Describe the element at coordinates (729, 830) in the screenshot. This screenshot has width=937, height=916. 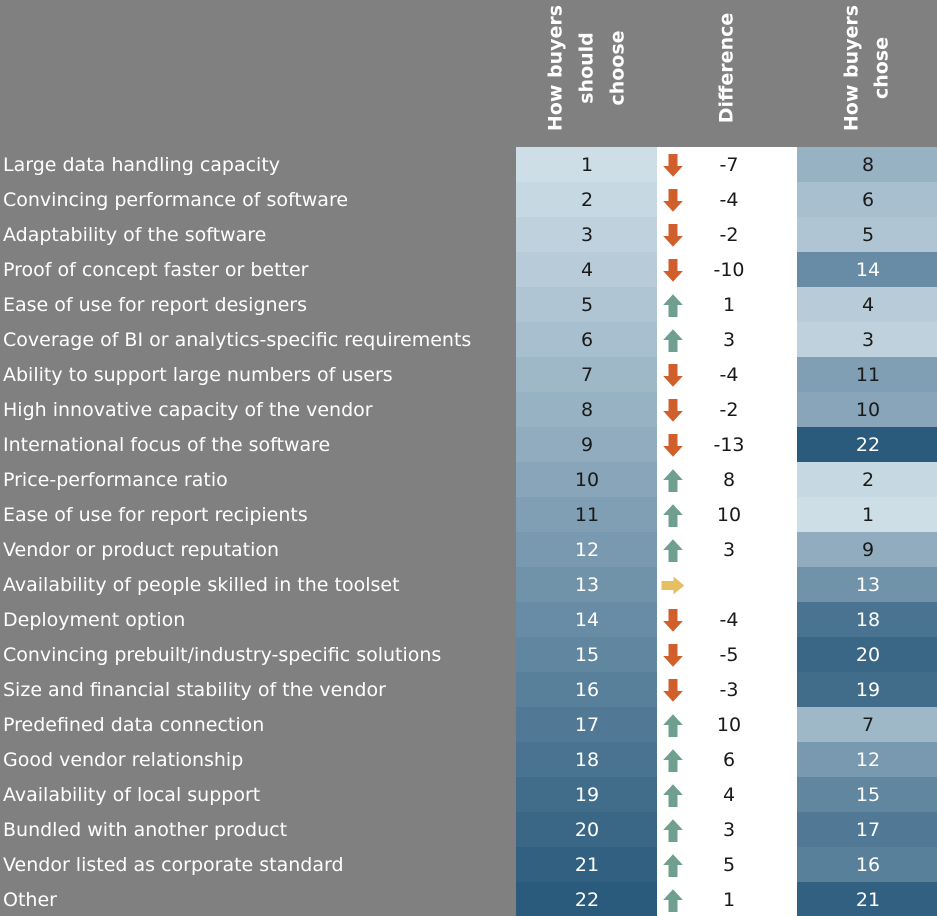
I see `difference-value: 3` at that location.